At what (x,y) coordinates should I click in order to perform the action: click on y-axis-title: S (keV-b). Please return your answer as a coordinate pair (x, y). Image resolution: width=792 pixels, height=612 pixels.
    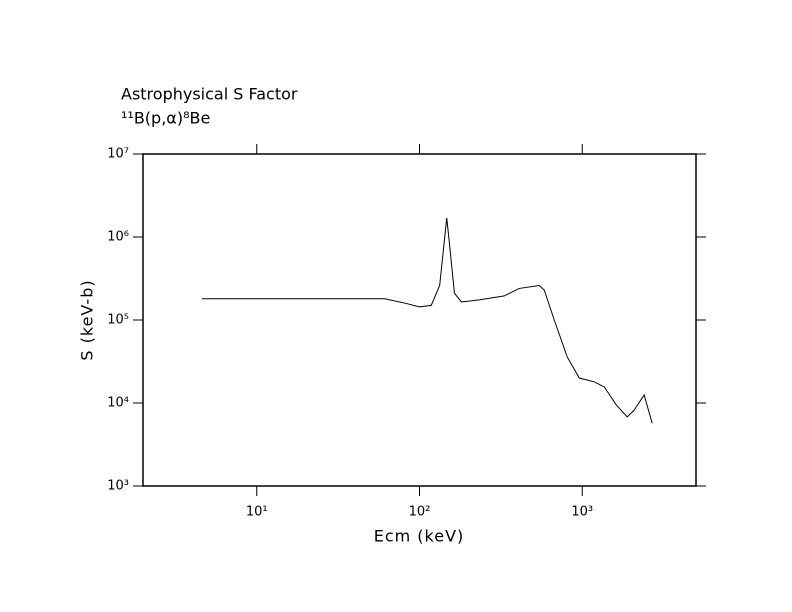
    Looking at the image, I should click on (87, 319).